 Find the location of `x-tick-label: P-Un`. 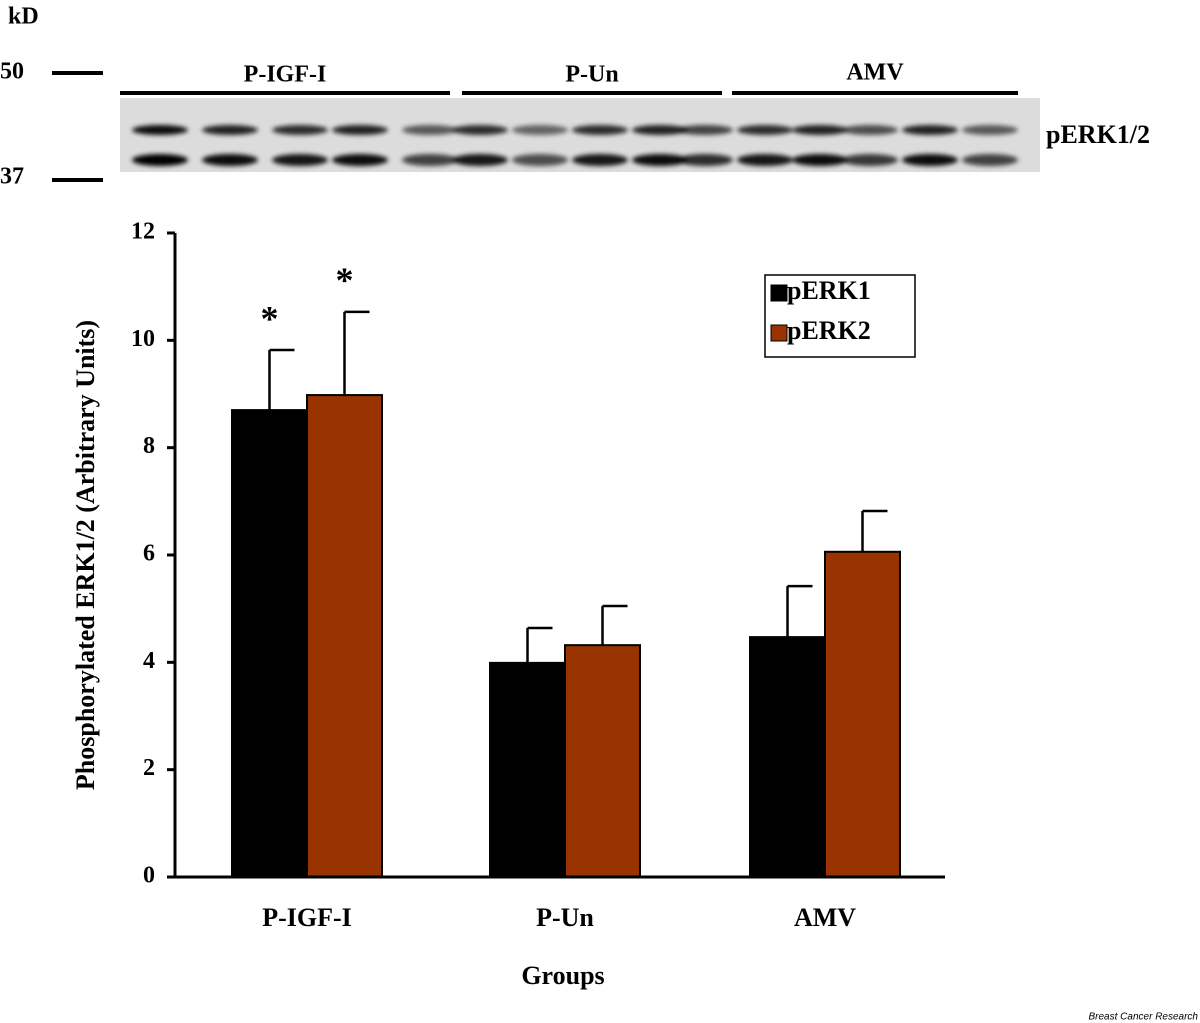

x-tick-label: P-Un is located at coordinates (565, 917).